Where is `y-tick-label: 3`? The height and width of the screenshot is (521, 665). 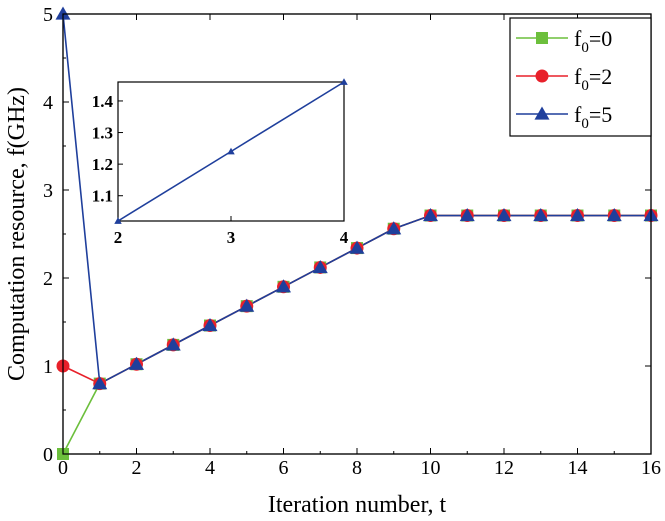
y-tick-label: 3 is located at coordinates (48, 191).